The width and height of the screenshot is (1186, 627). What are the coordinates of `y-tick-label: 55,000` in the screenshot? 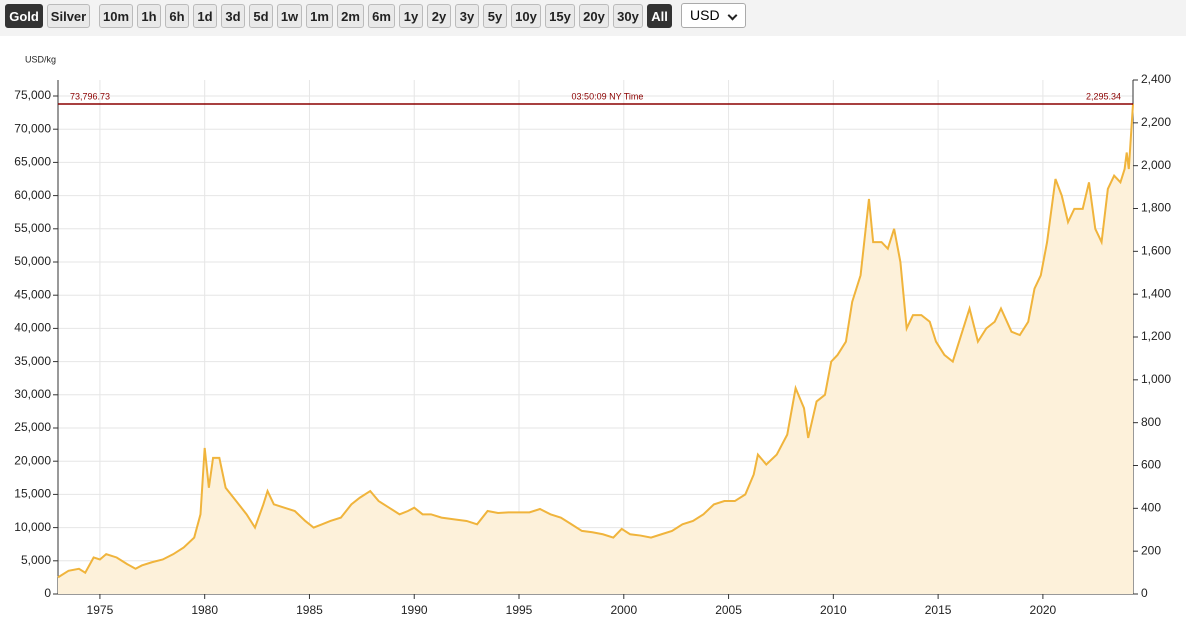 It's located at (32, 228).